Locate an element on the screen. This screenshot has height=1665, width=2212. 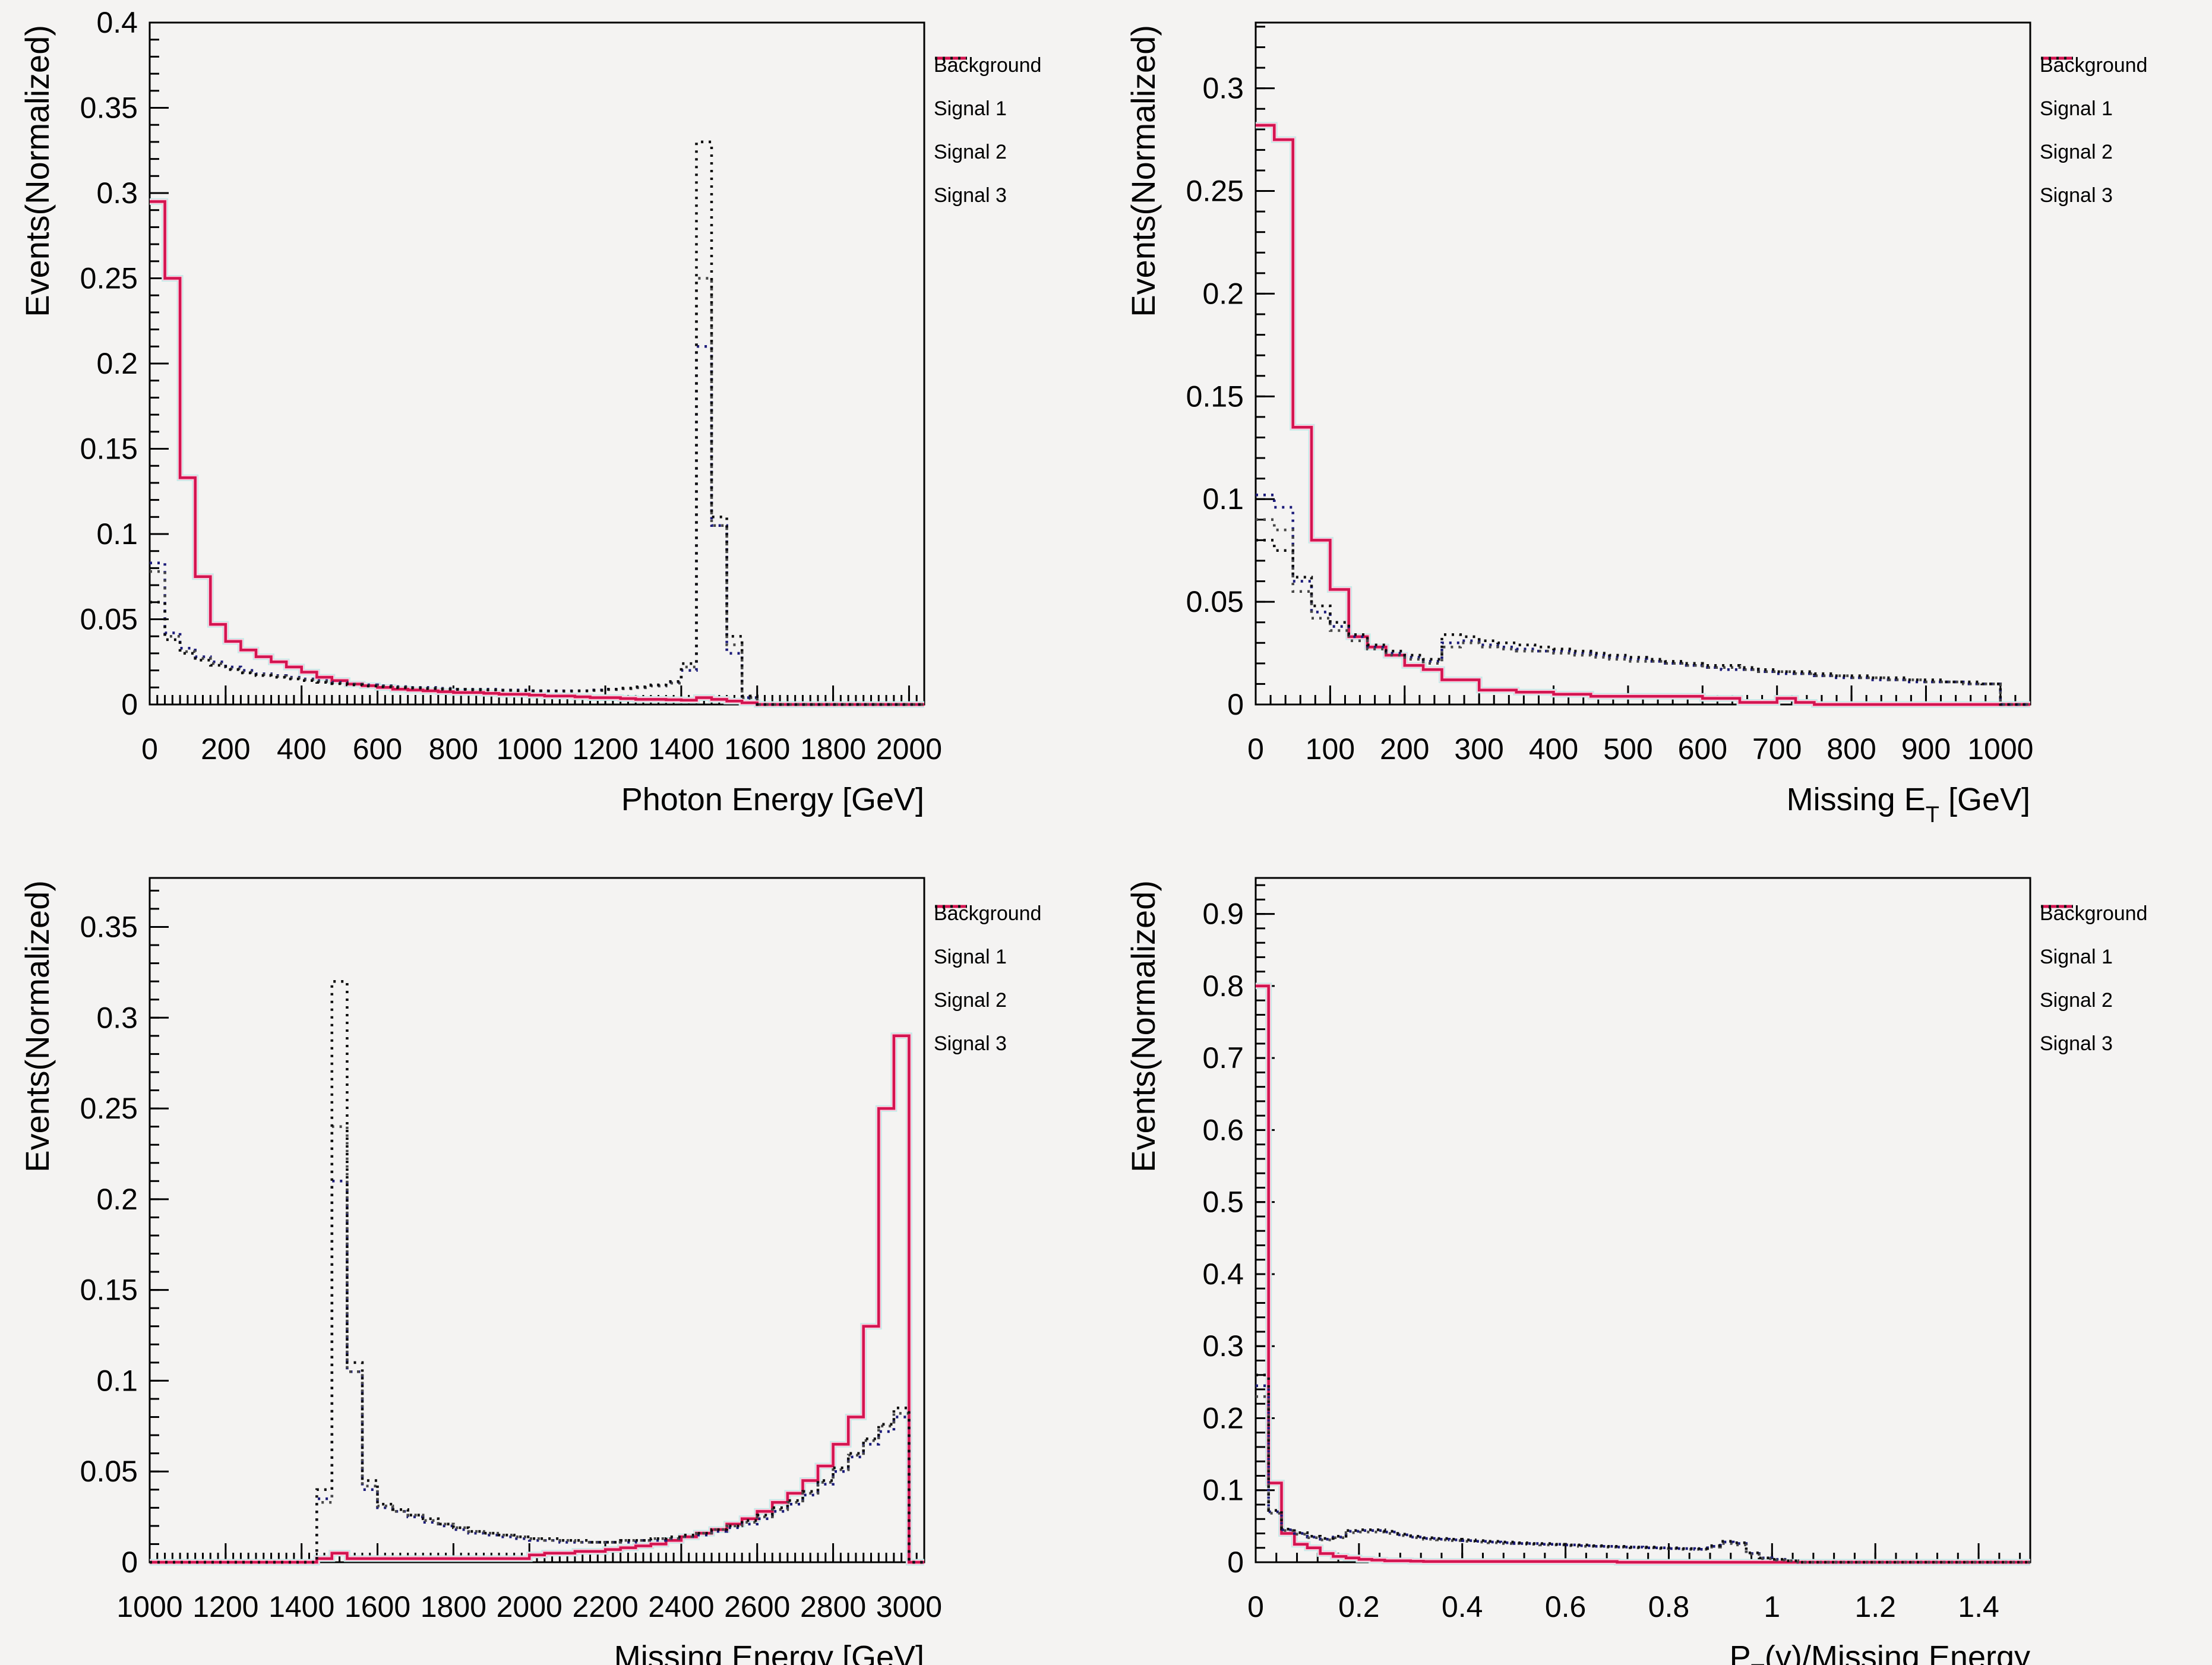
x-tick-label: 1.2 is located at coordinates (1875, 1607).